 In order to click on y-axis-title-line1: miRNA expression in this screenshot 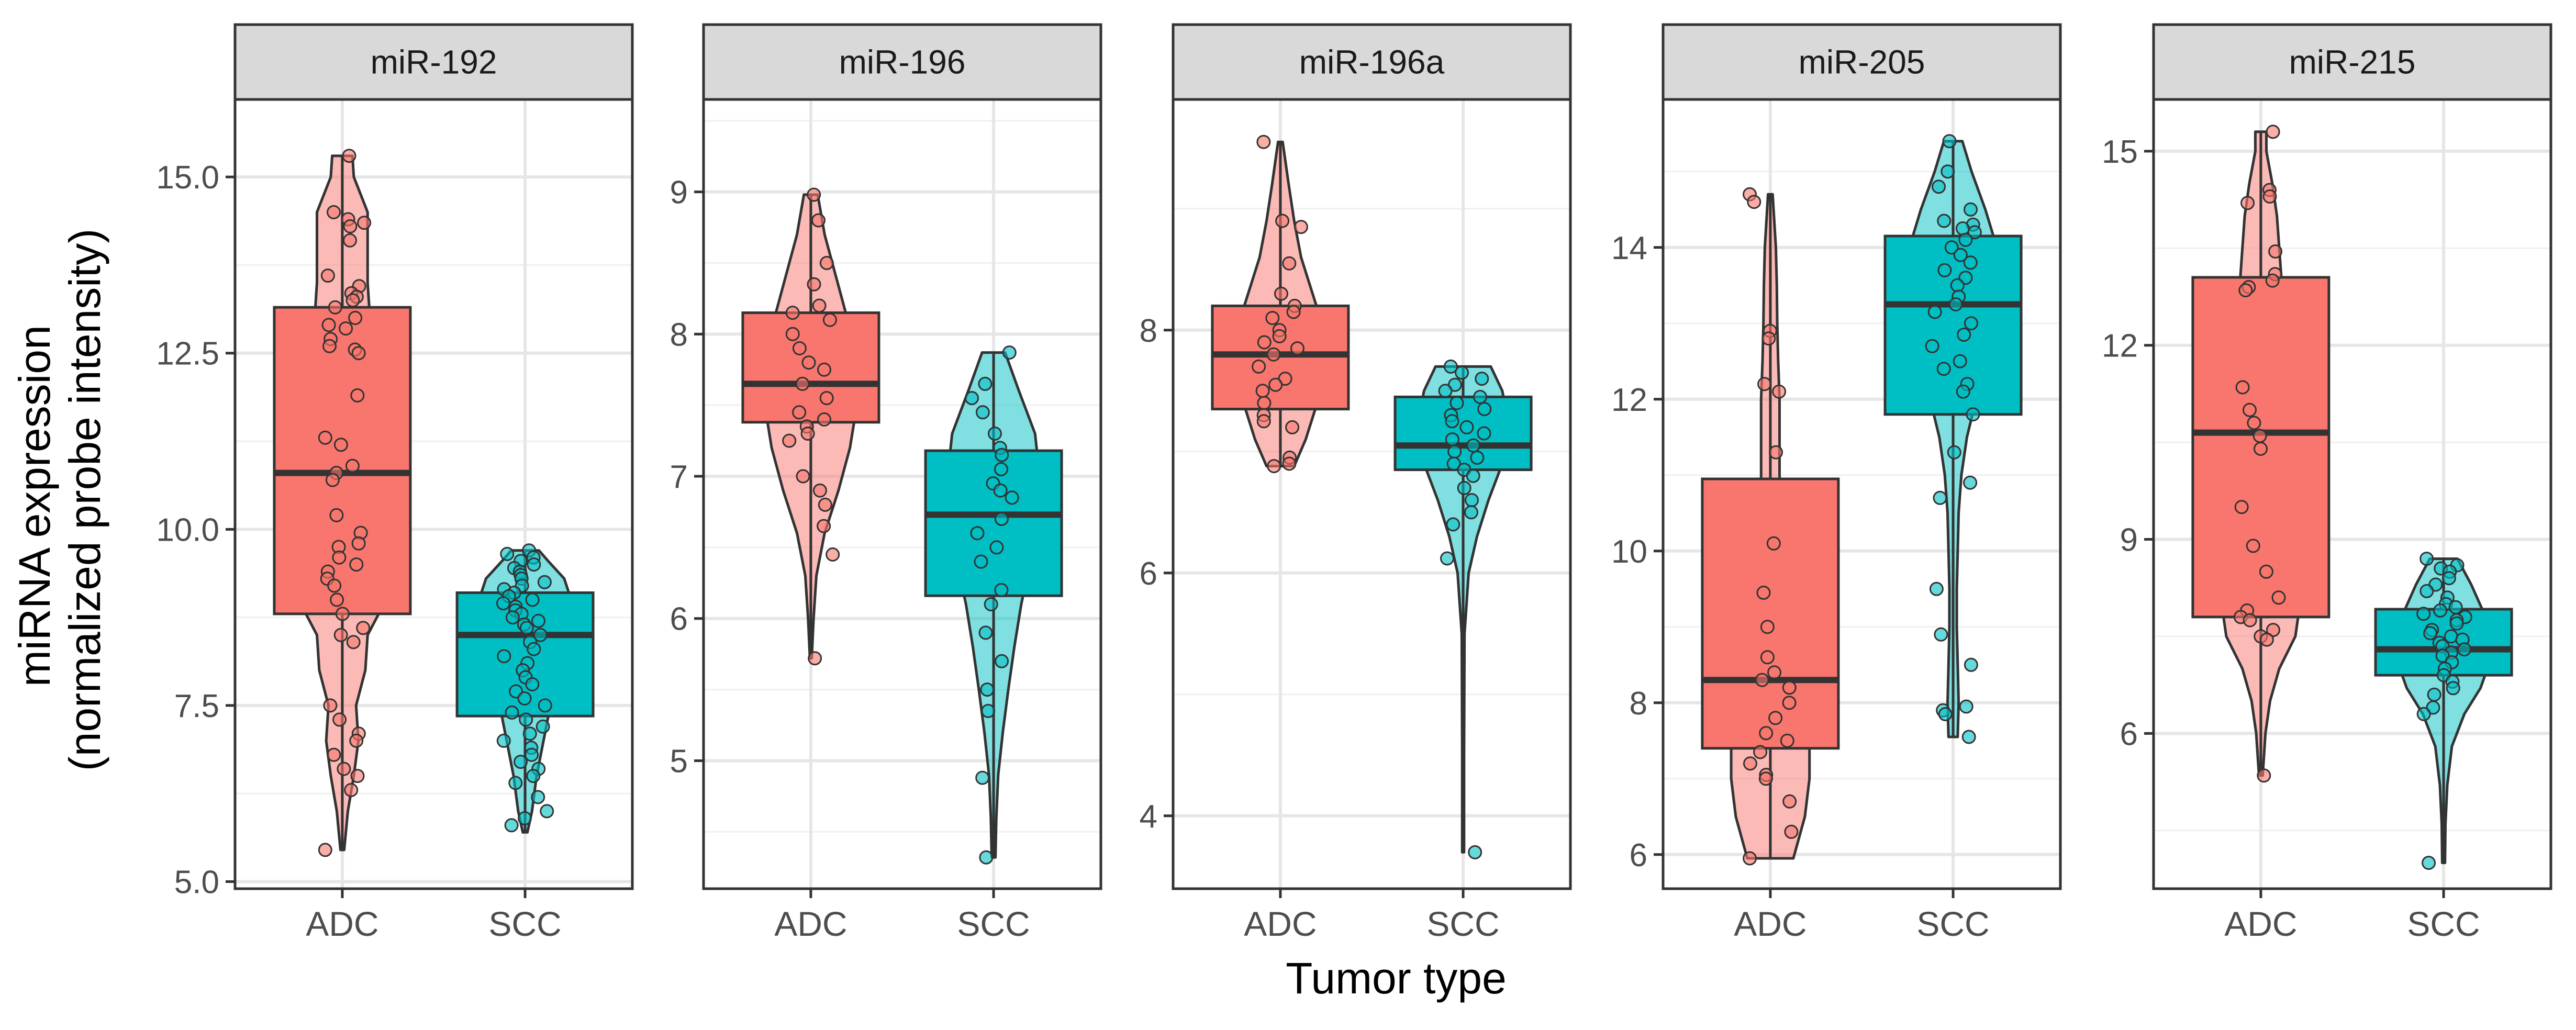, I will do `click(34, 506)`.